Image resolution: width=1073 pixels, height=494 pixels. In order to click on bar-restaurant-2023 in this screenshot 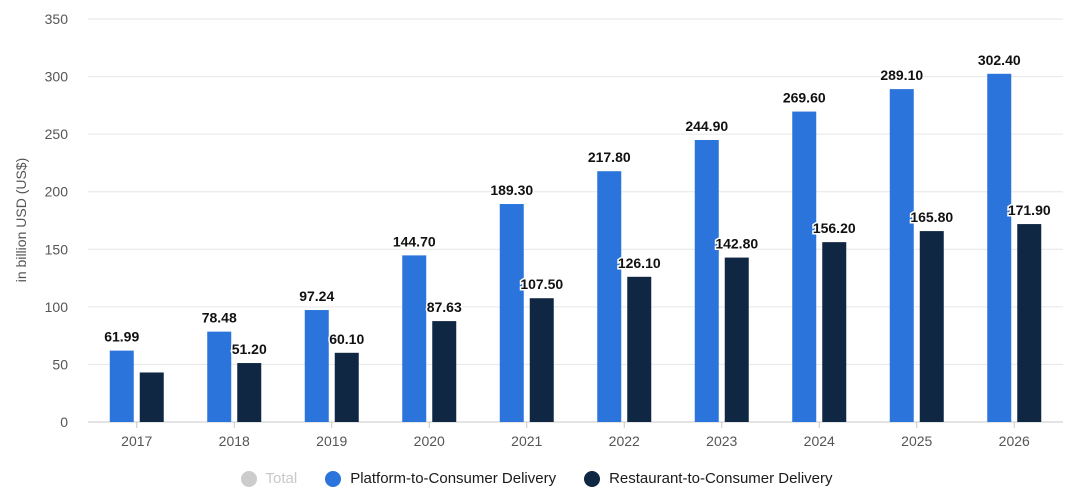, I will do `click(736, 339)`.